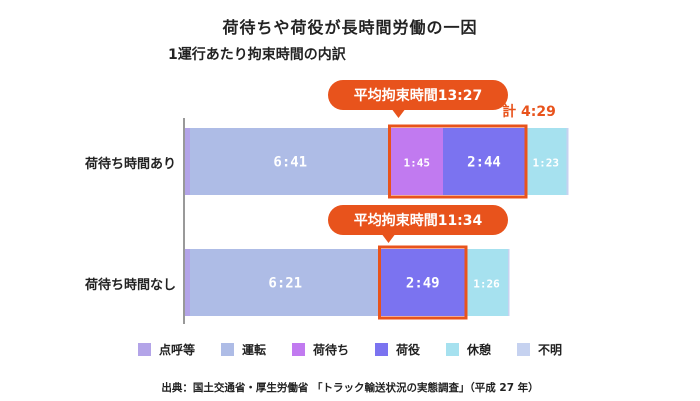 Image resolution: width=700 pixels, height=401 pixels. I want to click on chart-subtitle: 1運行あたり拘束時間の内訳, so click(257, 55).